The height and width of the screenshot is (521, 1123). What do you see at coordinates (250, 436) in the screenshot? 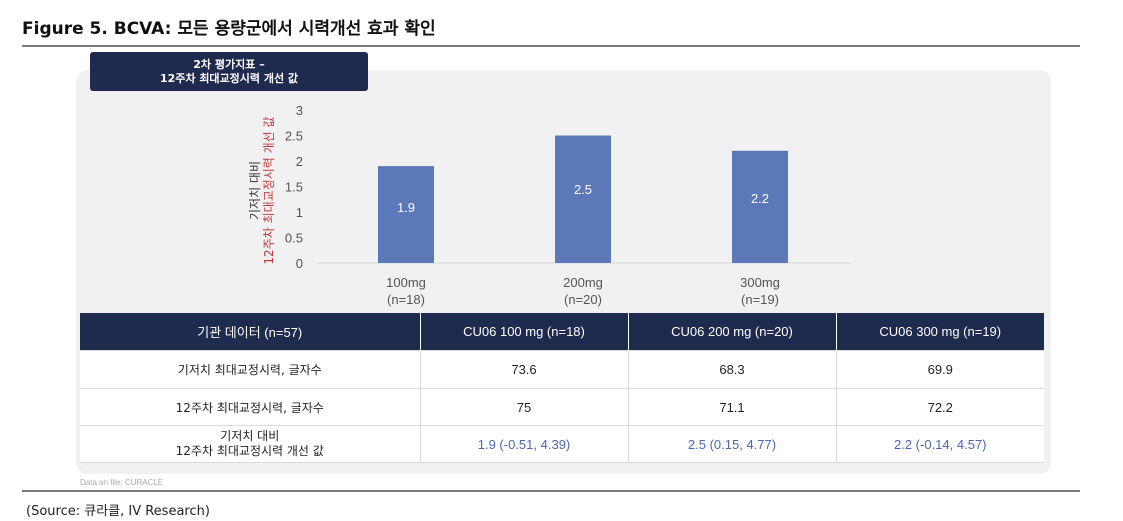
I see `row-label-line1: 기저치 대비` at bounding box center [250, 436].